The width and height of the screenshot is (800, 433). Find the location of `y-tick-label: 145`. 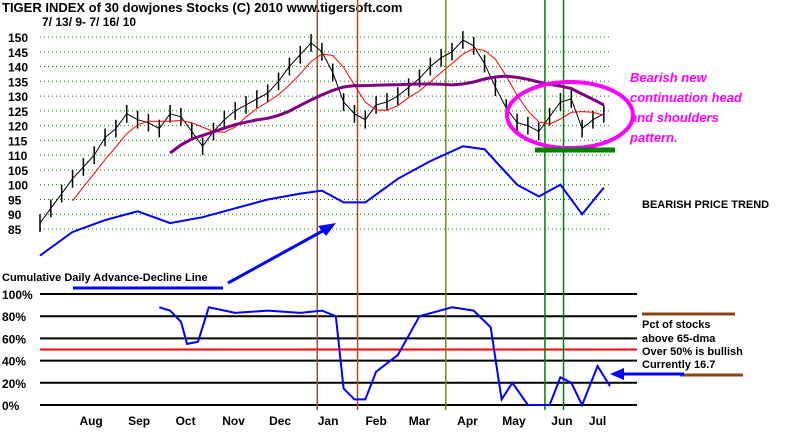

y-tick-label: 145 is located at coordinates (18, 53).